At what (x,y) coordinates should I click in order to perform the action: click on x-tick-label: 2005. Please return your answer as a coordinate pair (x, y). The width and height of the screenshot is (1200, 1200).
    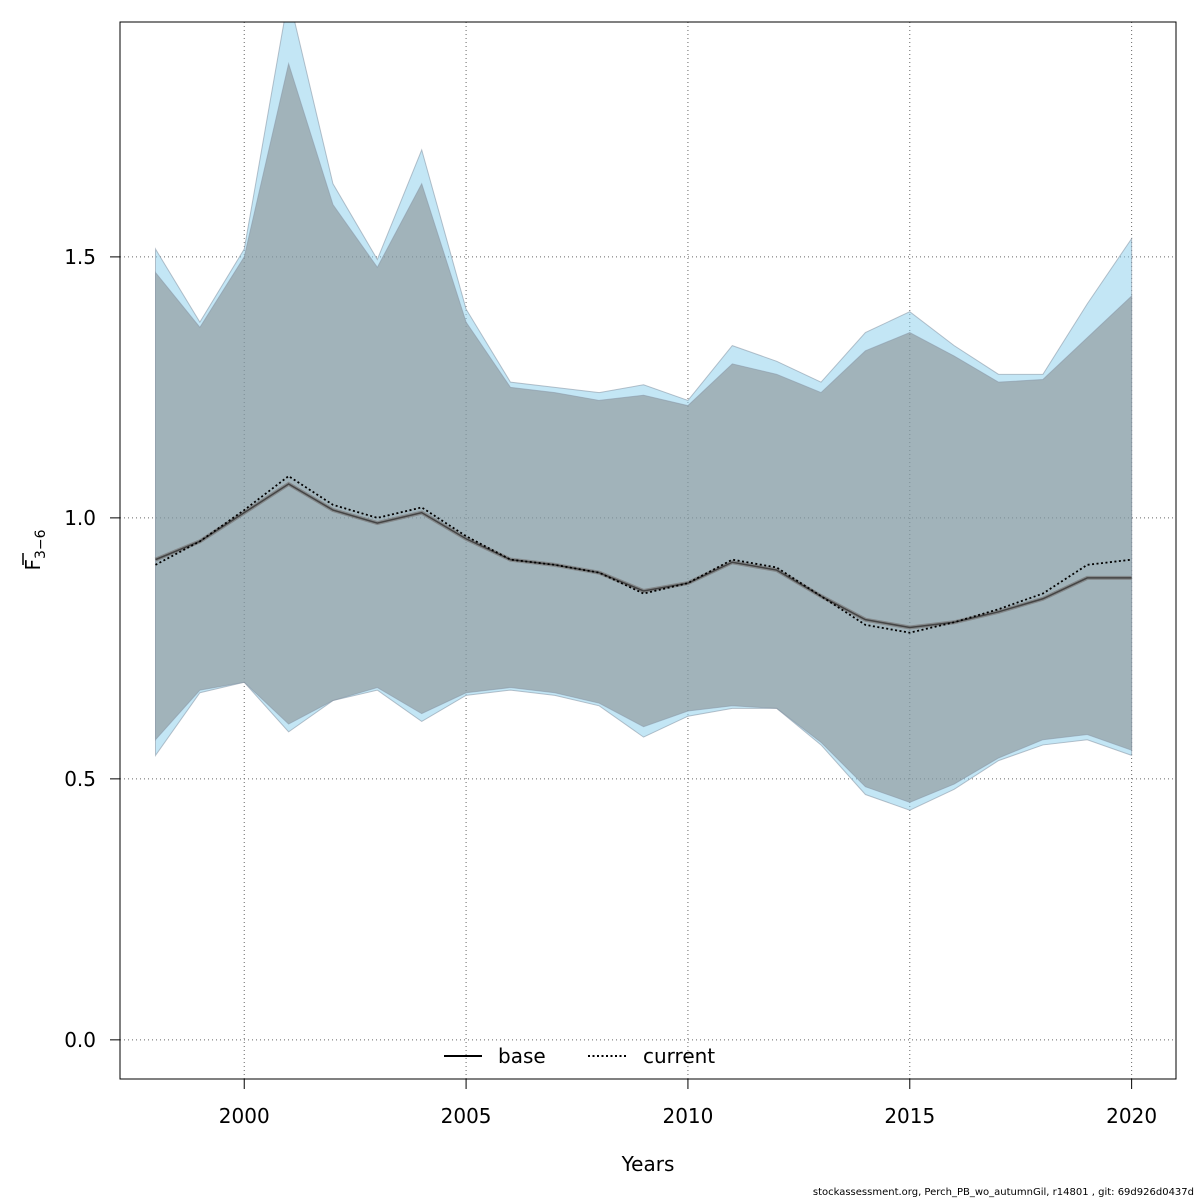
    Looking at the image, I should click on (466, 1116).